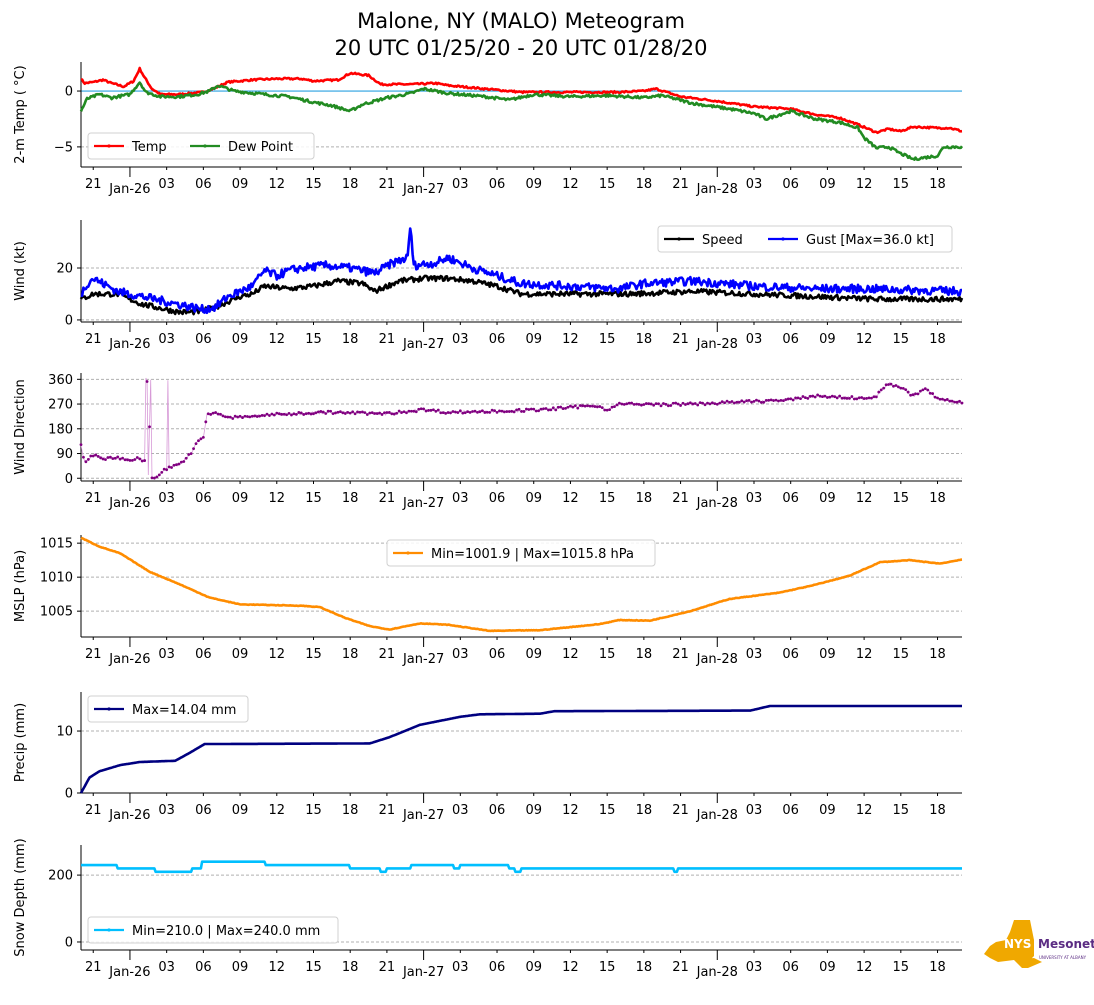 Image resolution: width=1094 pixels, height=1005 pixels. What do you see at coordinates (64, 454) in the screenshot?
I see `y-tick-label: 90` at bounding box center [64, 454].